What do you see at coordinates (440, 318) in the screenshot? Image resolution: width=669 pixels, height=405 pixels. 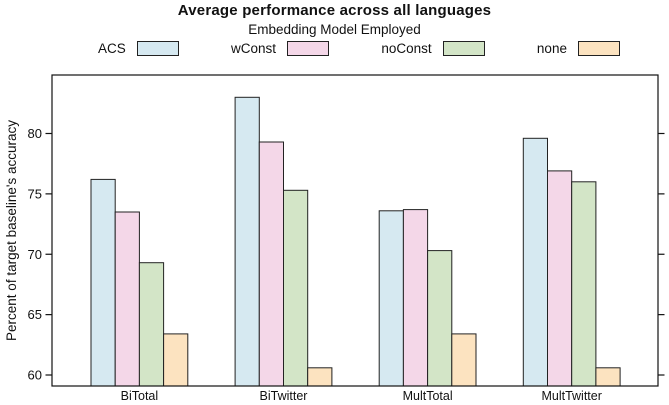 I see `bar-MultTotal-noConst` at bounding box center [440, 318].